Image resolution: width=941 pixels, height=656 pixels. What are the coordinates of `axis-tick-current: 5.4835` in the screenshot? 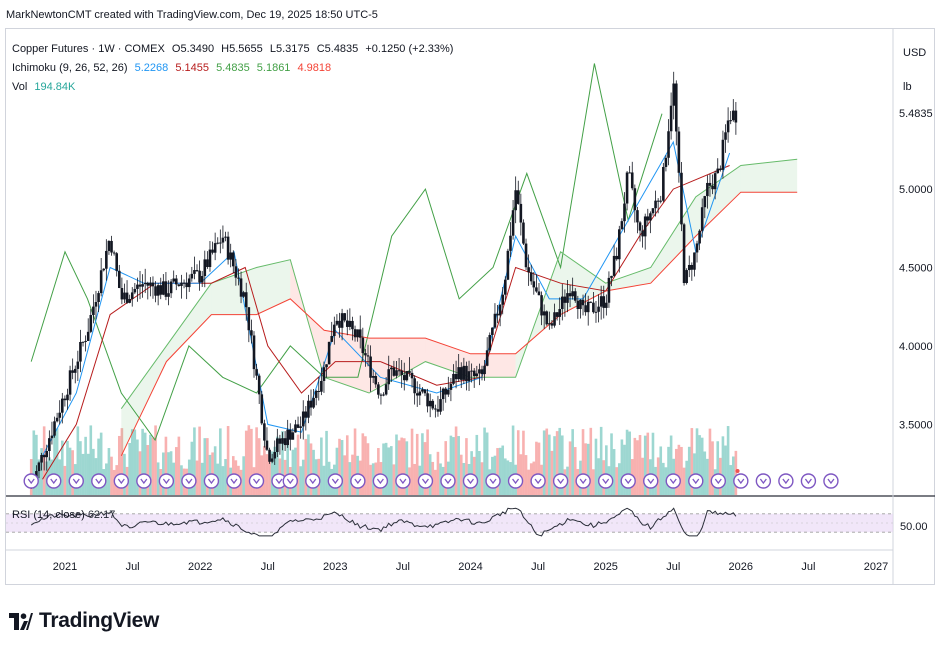 It's located at (916, 114).